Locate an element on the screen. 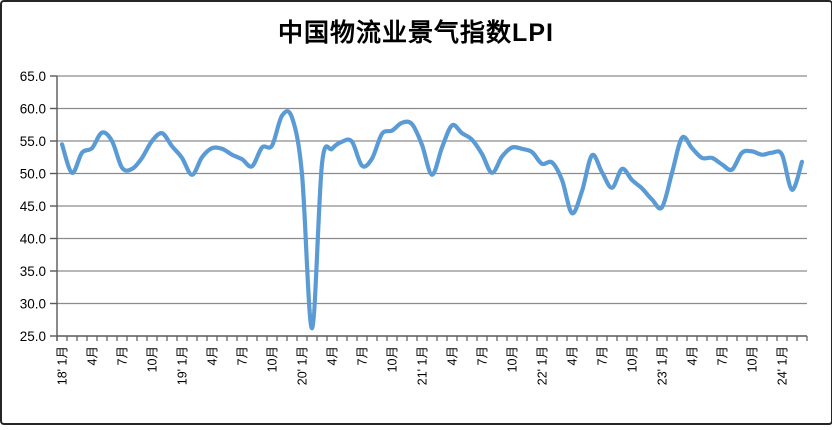 The image size is (832, 430). chart-title: 中国物流业景气指数LPI is located at coordinates (416, 33).